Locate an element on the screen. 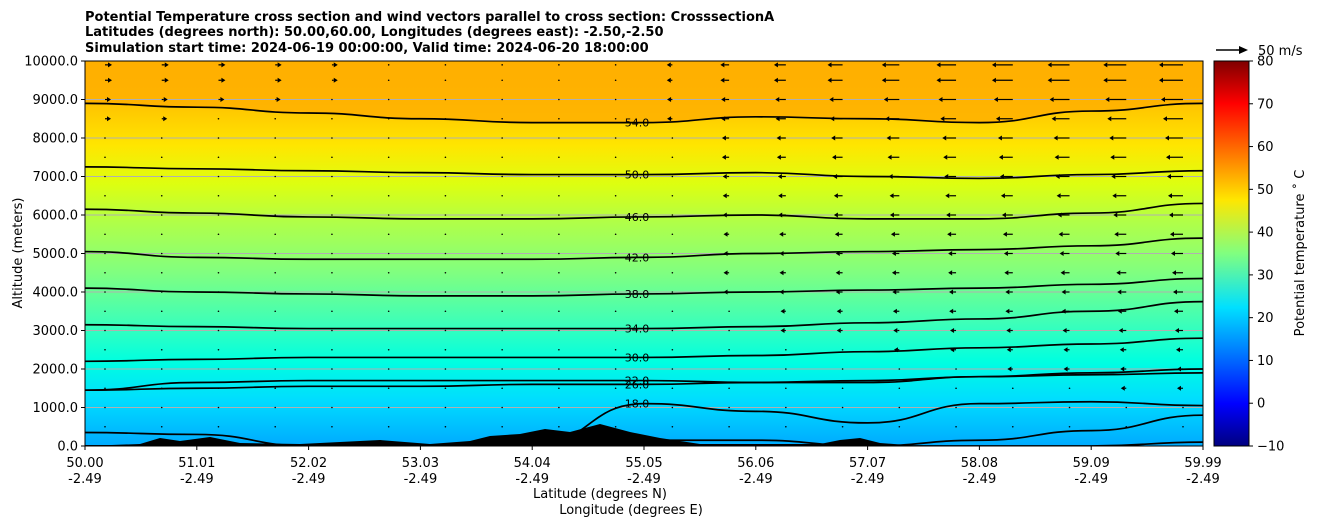  y-axis-label: Altitude (meters) is located at coordinates (18, 253).